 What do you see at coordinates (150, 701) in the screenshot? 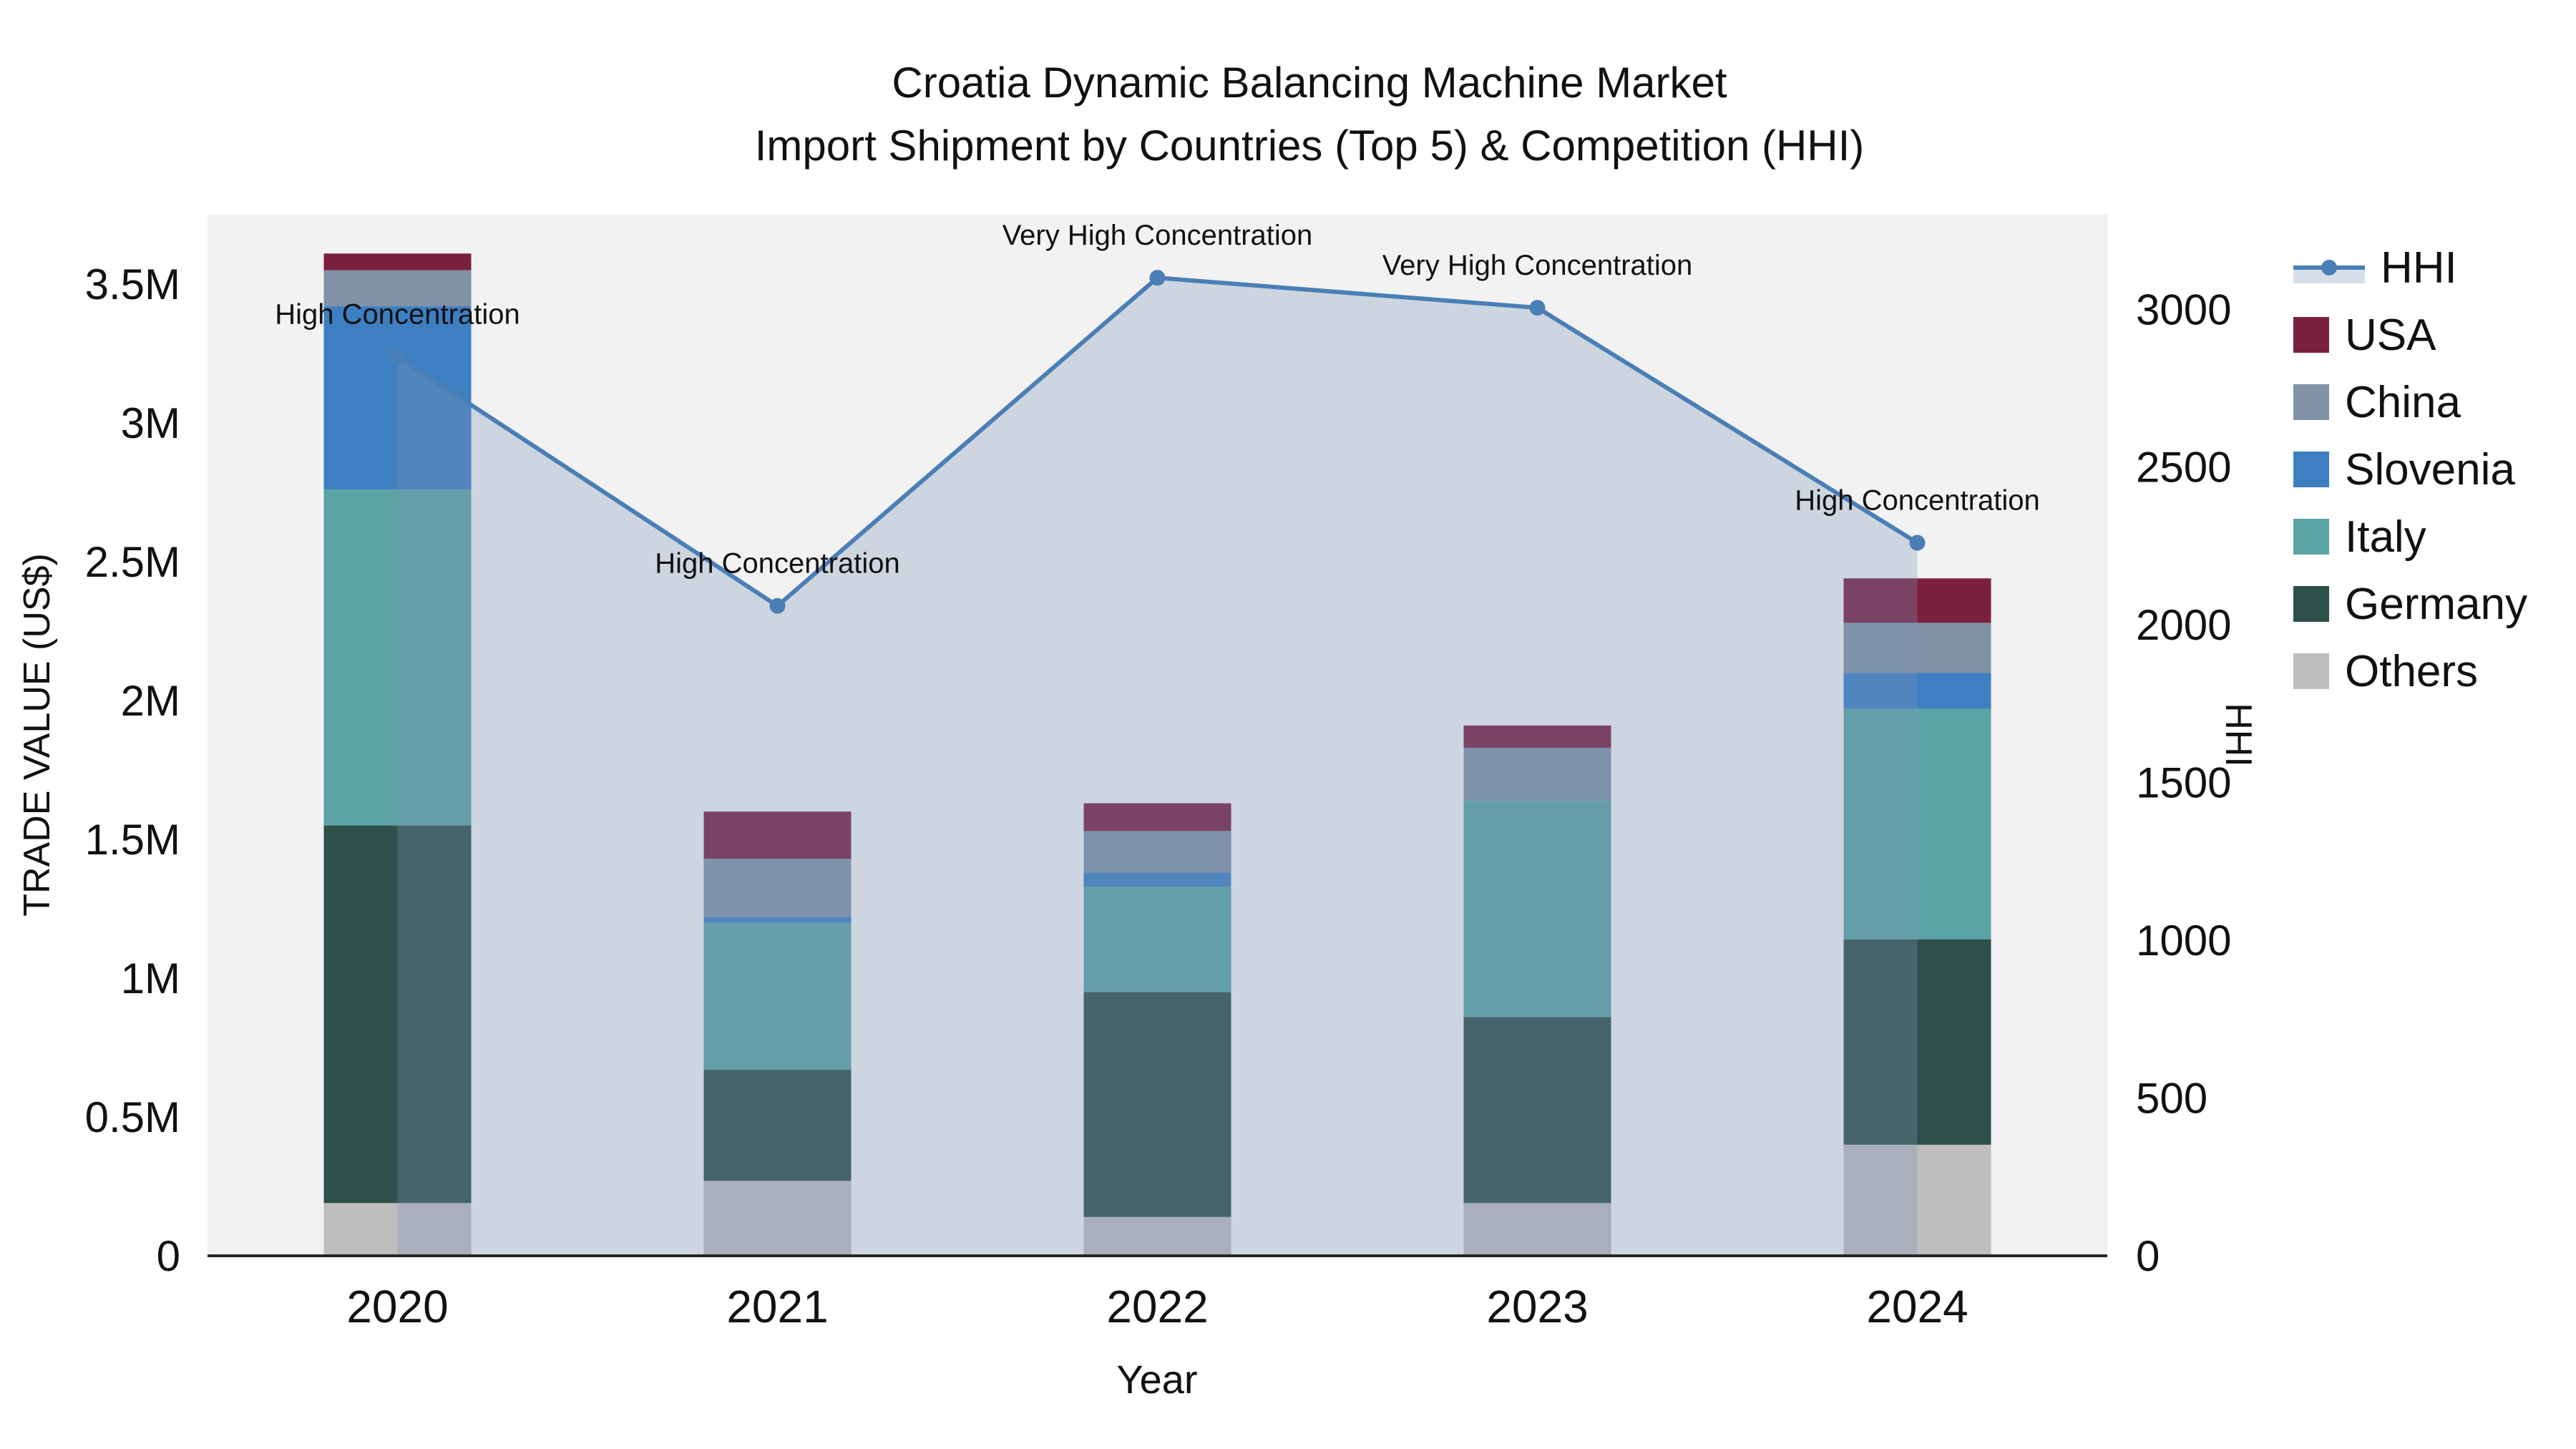
I see `y-left-tick-label: 2M` at bounding box center [150, 701].